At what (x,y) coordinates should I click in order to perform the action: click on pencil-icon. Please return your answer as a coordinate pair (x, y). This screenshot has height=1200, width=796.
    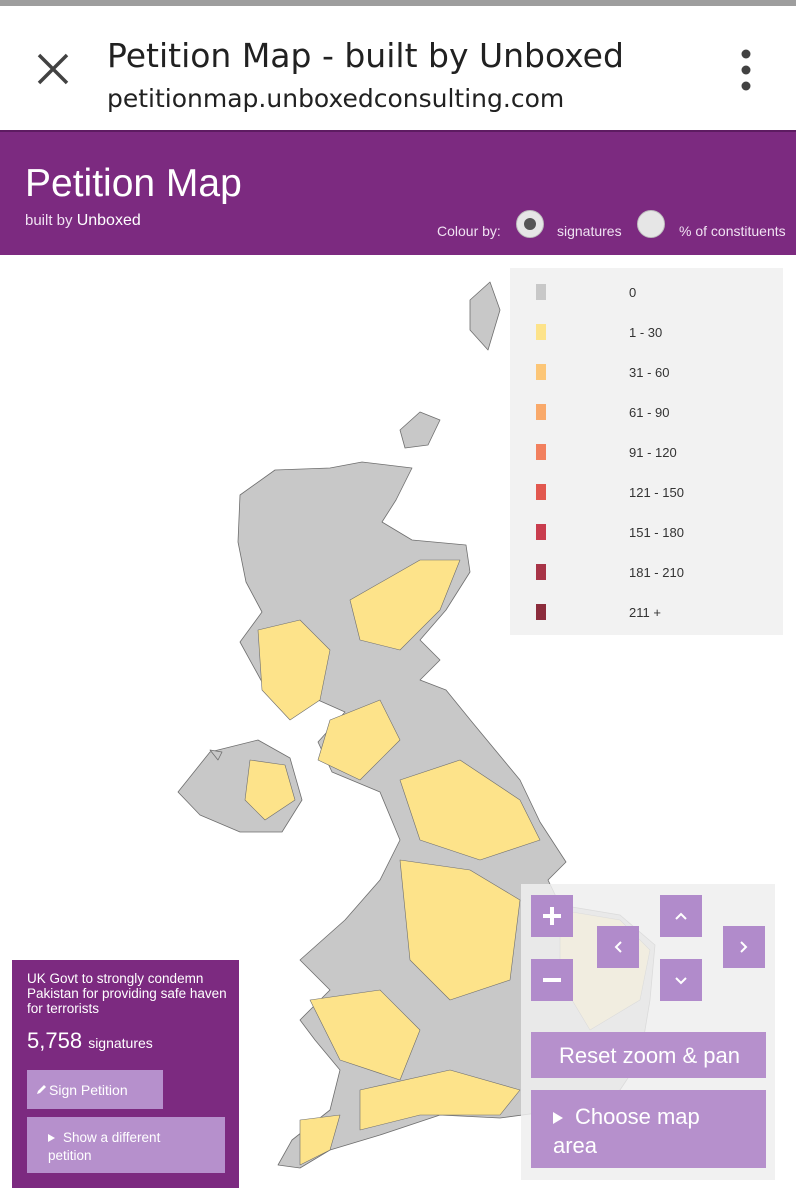
    Looking at the image, I should click on (41, 1089).